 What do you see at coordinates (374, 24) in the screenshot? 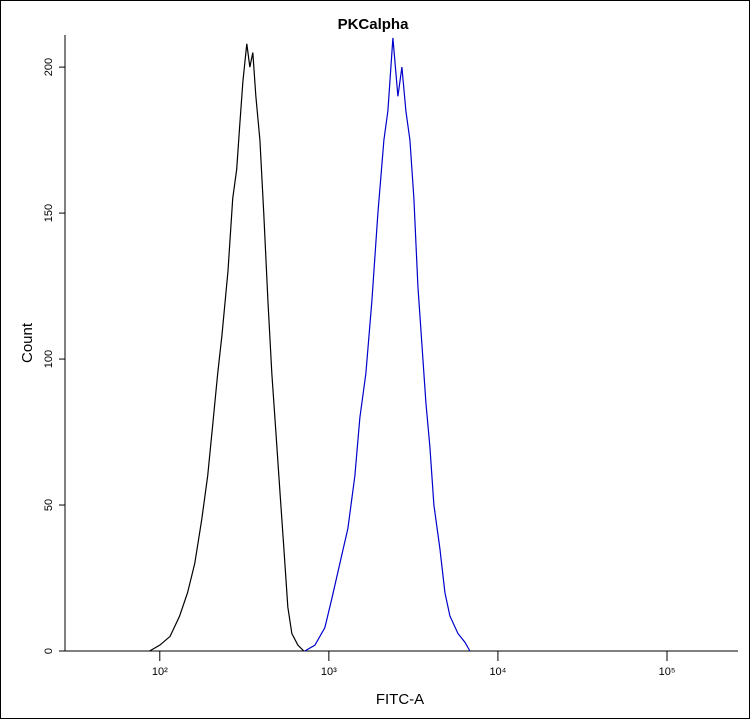
I see `chart-title: PKCalpha` at bounding box center [374, 24].